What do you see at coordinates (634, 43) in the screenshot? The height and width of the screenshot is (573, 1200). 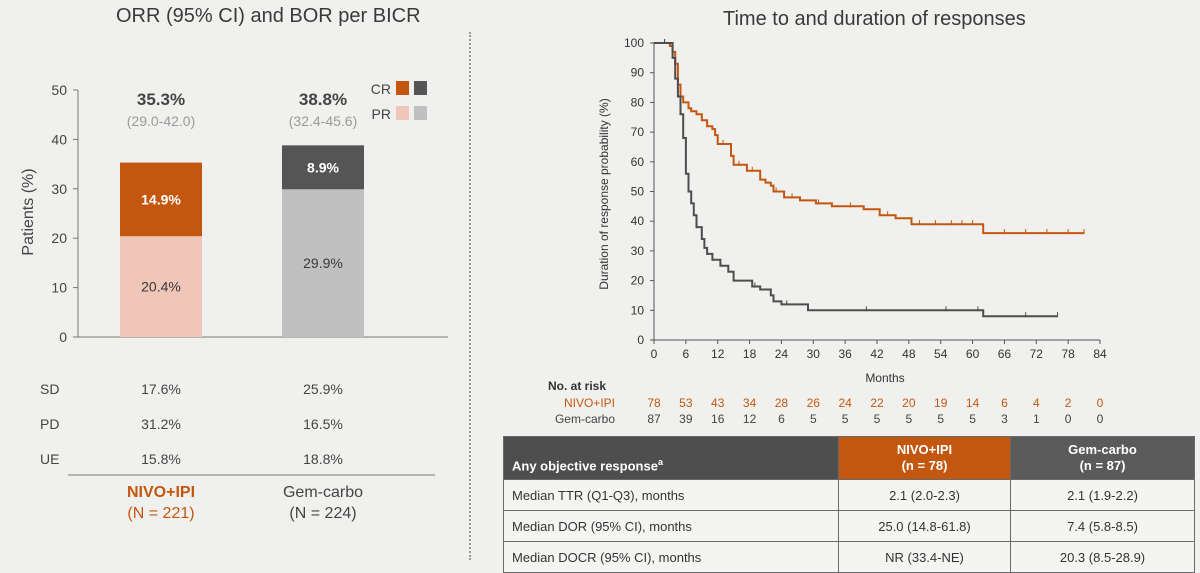 I see `km-y-tick-label: 100` at bounding box center [634, 43].